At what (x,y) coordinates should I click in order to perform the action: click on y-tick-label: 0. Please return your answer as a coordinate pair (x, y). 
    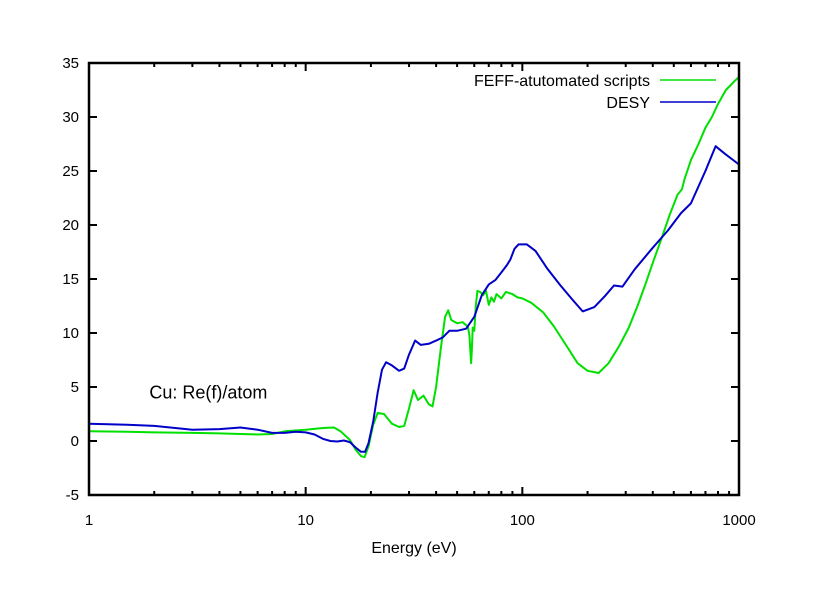
    Looking at the image, I should click on (75, 441).